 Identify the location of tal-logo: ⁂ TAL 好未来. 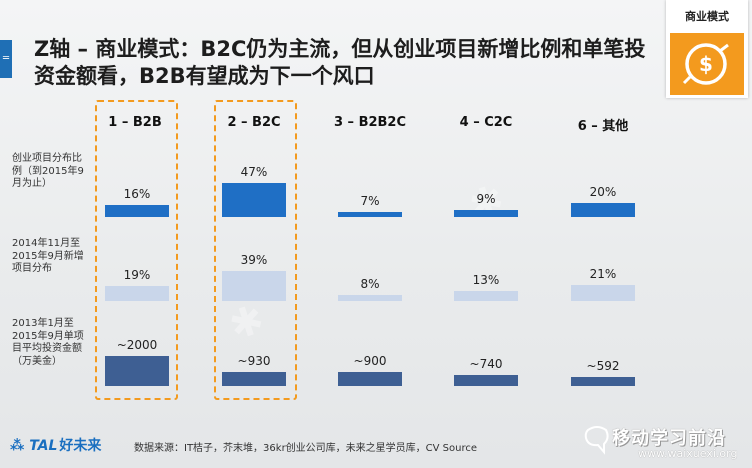
(55, 445).